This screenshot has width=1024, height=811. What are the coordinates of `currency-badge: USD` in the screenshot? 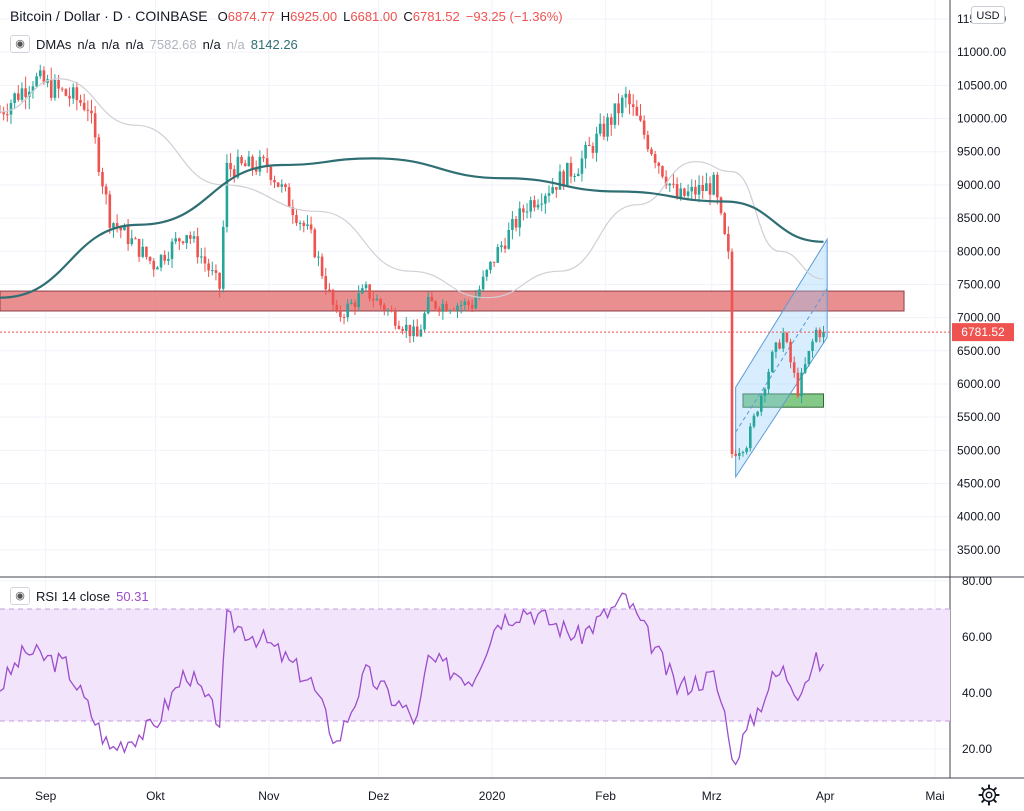 It's located at (988, 15).